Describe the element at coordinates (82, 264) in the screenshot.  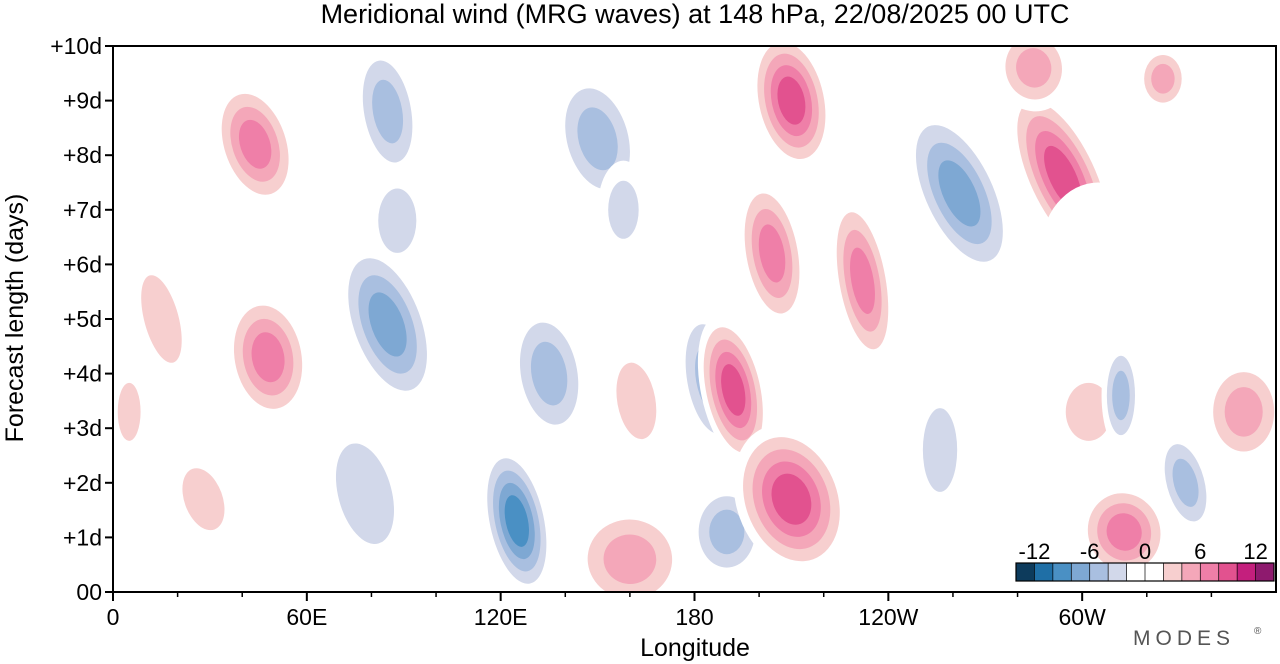
I see `y-tick-label: +6d` at that location.